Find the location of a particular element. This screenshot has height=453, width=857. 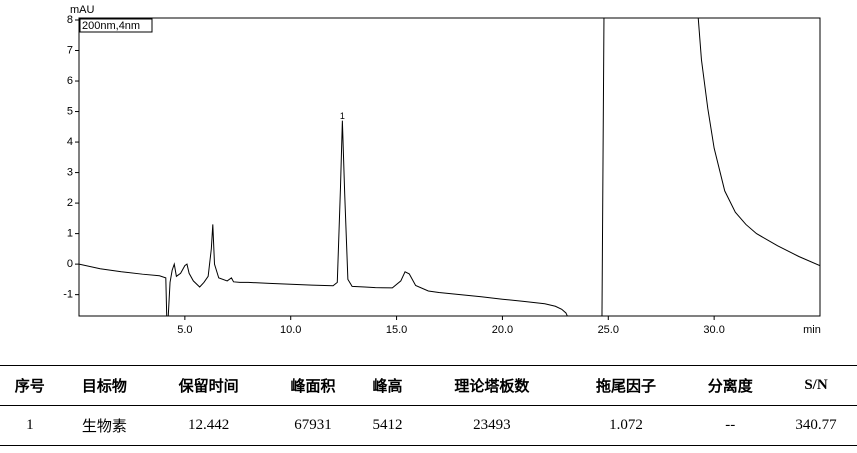

table-cell: 67931 is located at coordinates (313, 425).